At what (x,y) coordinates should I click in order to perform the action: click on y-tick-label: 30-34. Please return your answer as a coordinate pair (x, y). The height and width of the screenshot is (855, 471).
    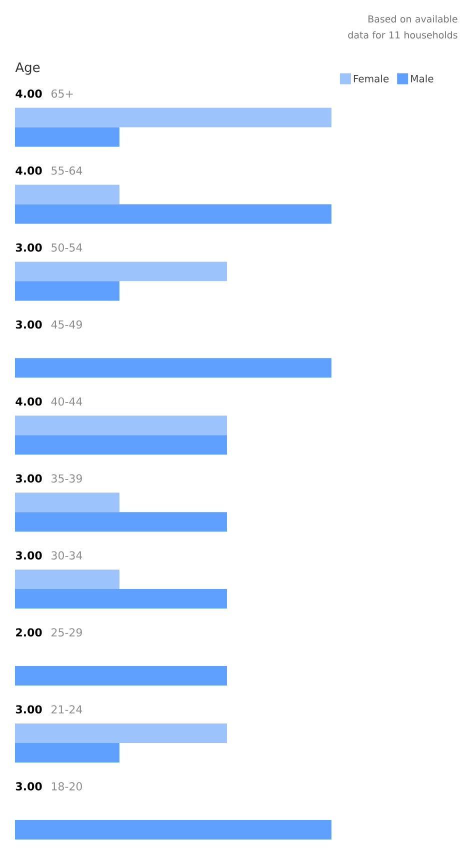
    Looking at the image, I should click on (67, 555).